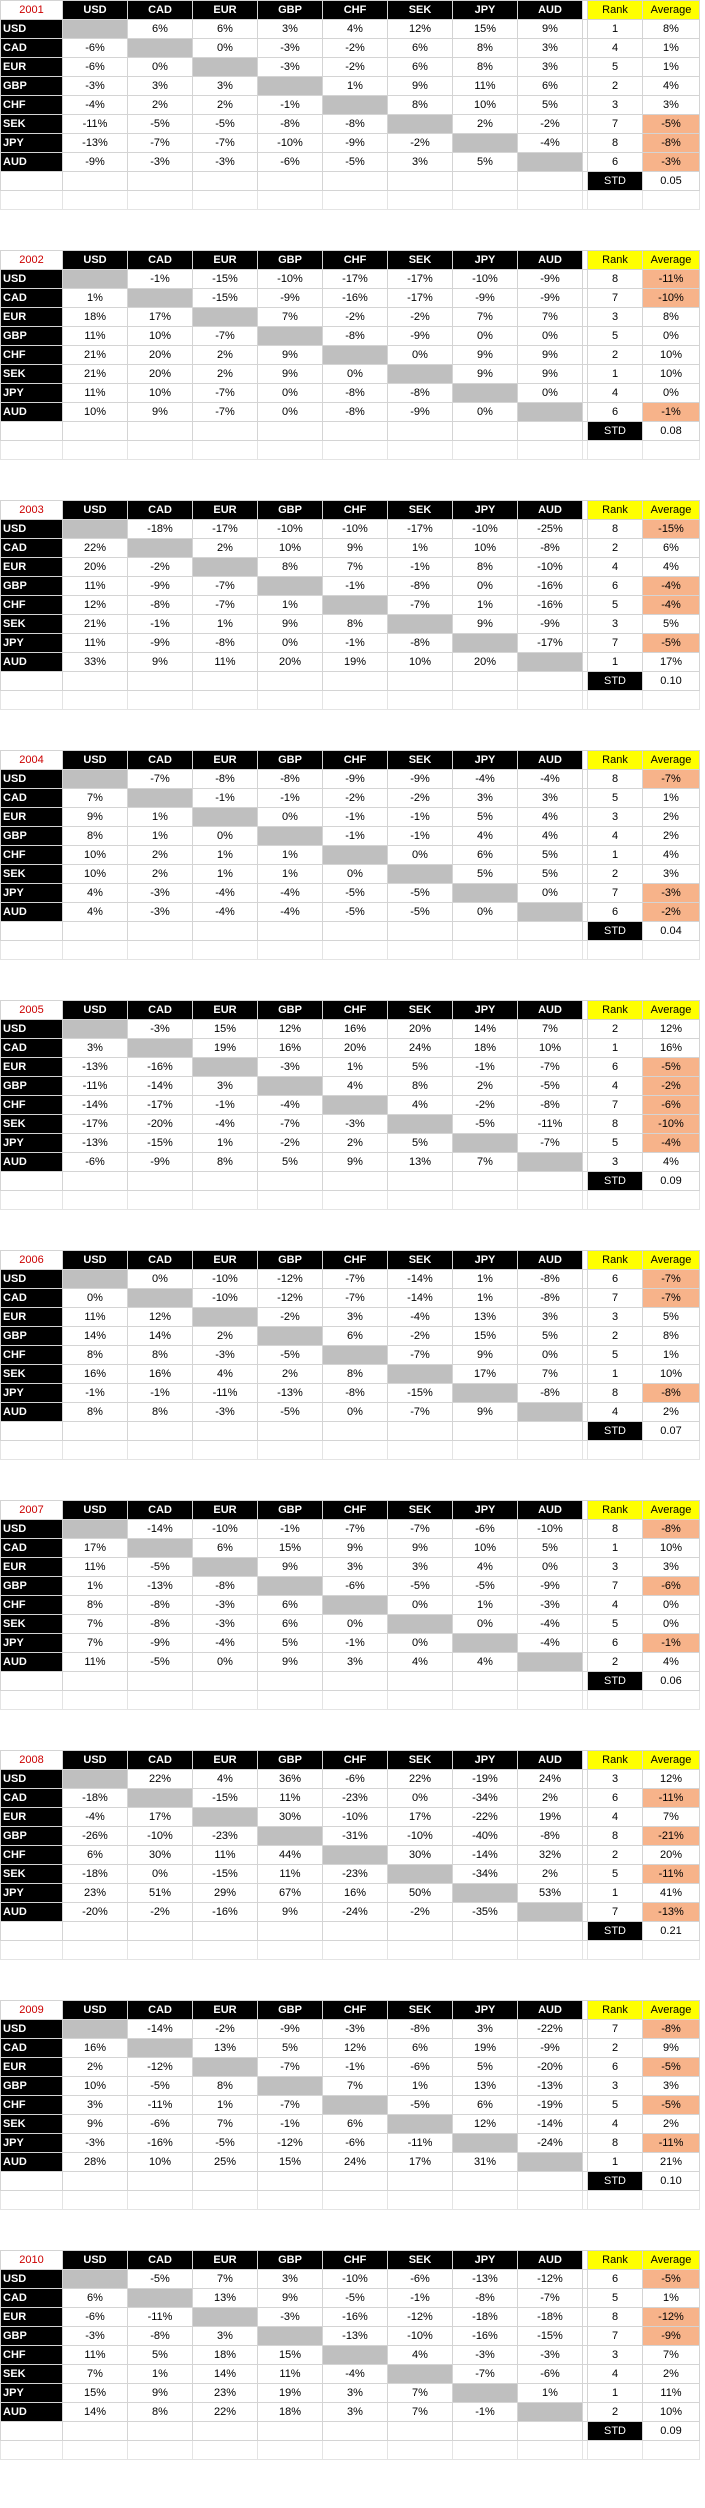  What do you see at coordinates (550, 1624) in the screenshot?
I see `rate-cell: -4%` at bounding box center [550, 1624].